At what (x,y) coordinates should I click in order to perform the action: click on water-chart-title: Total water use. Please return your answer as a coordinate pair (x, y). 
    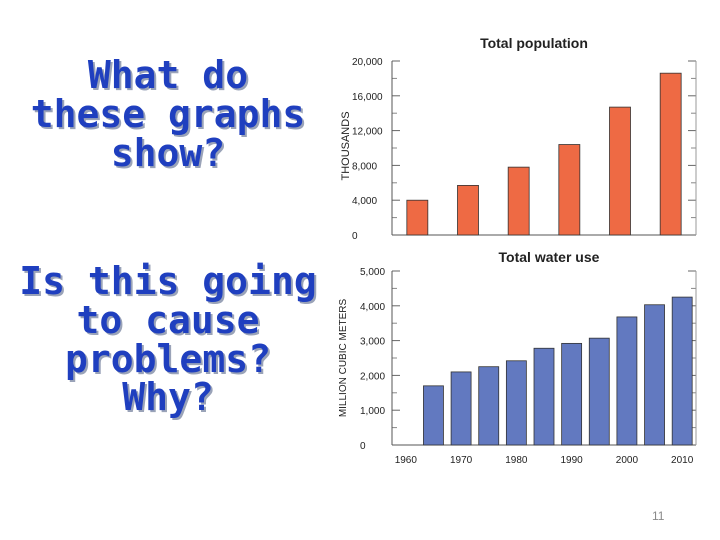
    Looking at the image, I should click on (549, 257).